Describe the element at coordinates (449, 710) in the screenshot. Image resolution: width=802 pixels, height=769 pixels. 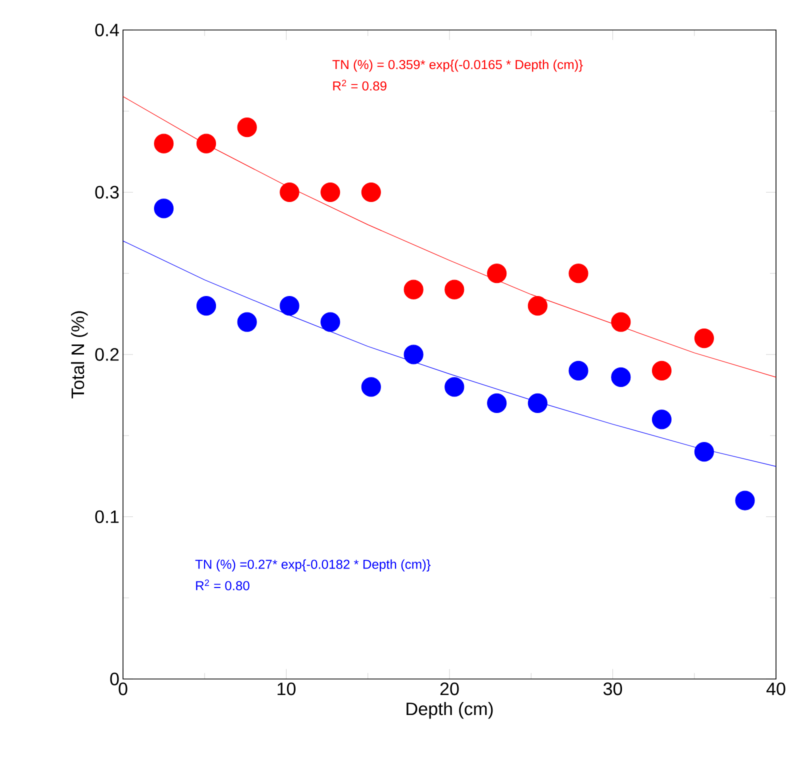
I see `x-axis-title: Depth (cm)` at that location.